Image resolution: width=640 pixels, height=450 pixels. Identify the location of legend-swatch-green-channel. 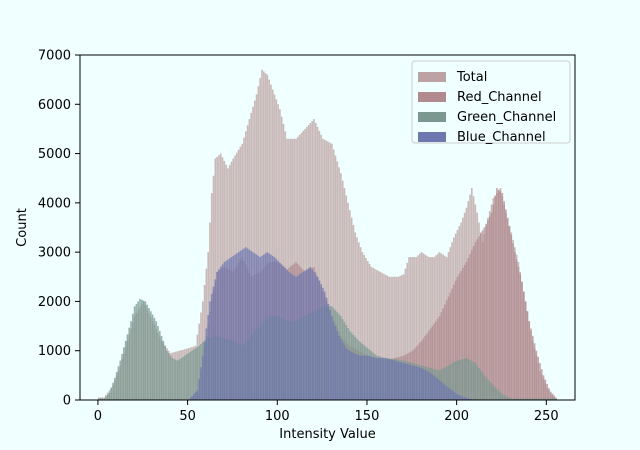
(432, 117).